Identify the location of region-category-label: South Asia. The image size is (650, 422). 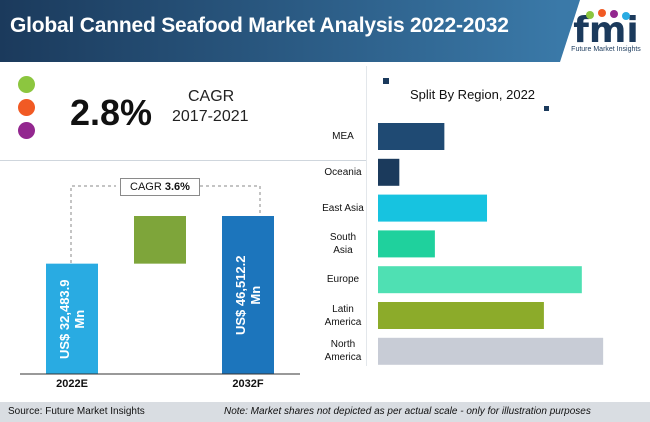
(343, 244).